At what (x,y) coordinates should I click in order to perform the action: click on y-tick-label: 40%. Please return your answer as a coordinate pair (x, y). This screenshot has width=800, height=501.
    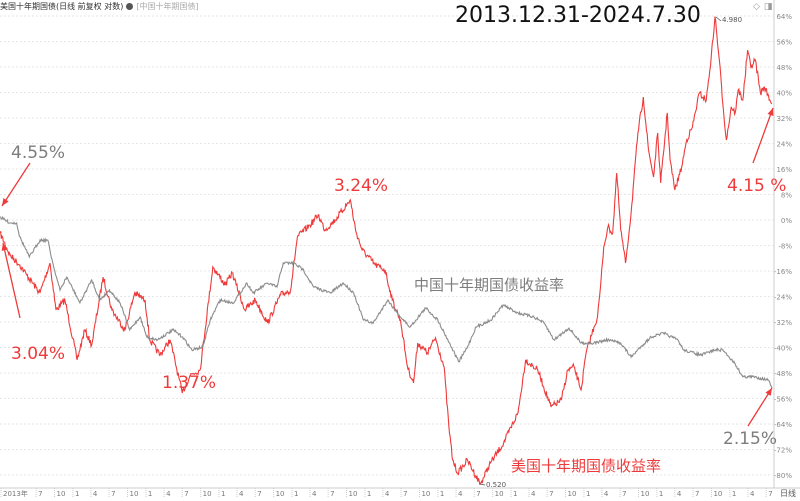
    Looking at the image, I should click on (784, 94).